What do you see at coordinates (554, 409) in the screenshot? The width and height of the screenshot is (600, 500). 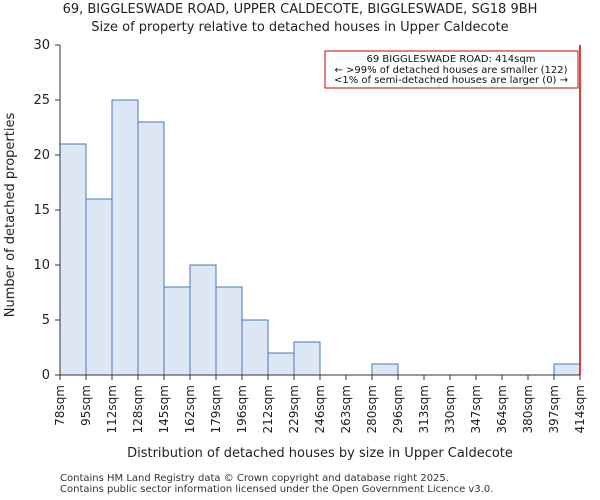 I see `x-tick-label: 397sqm` at bounding box center [554, 409].